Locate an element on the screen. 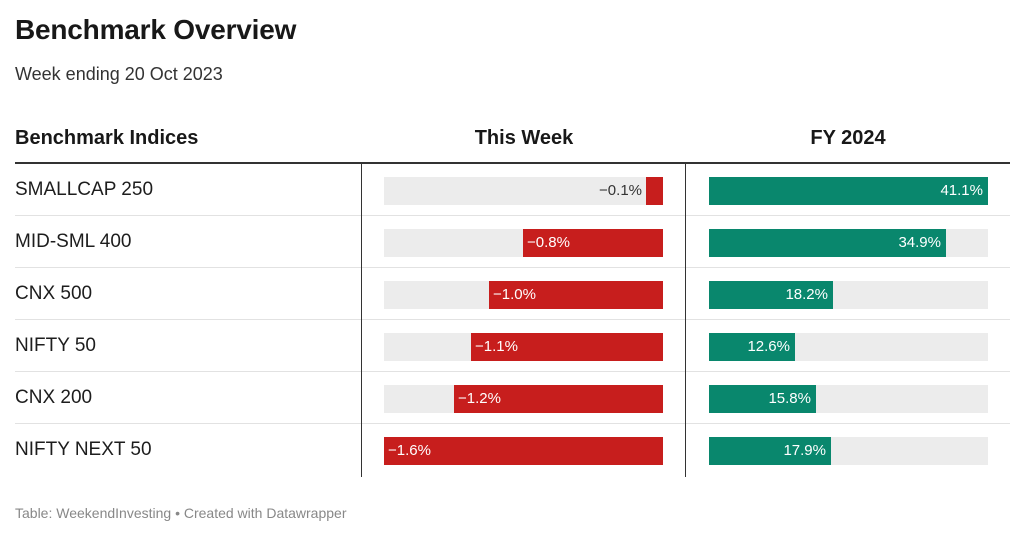 Image resolution: width=1024 pixels, height=537 pixels. fy-bar: 41.1% is located at coordinates (848, 191).